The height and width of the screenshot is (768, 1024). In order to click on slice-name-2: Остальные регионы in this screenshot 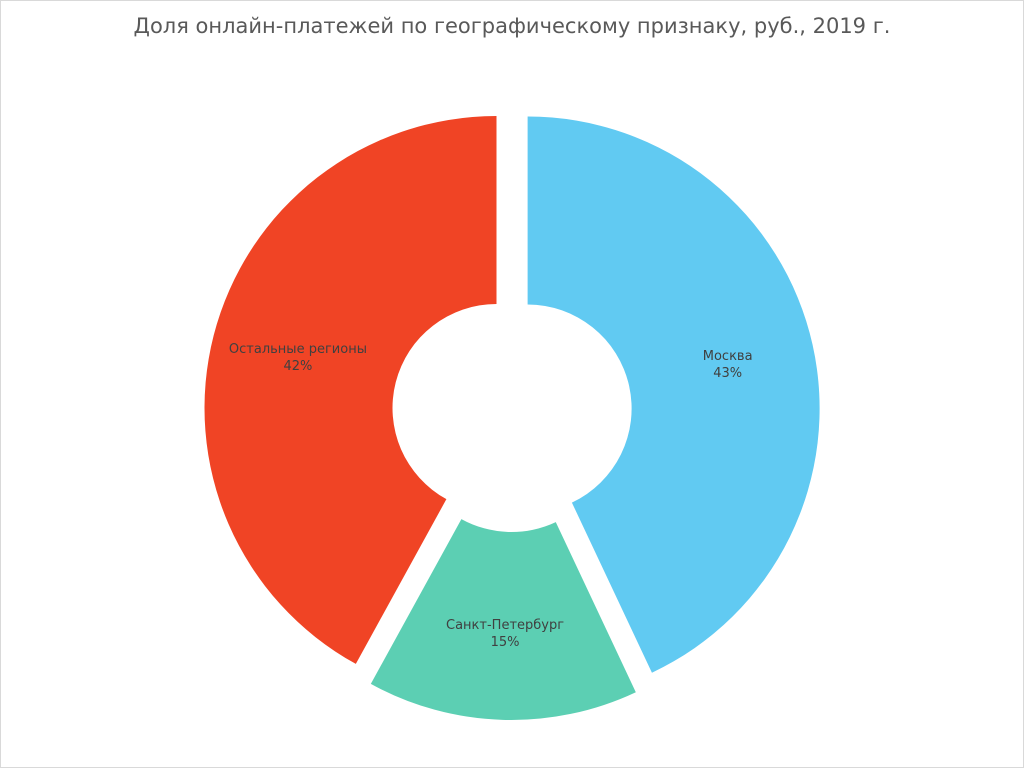, I will do `click(298, 349)`.